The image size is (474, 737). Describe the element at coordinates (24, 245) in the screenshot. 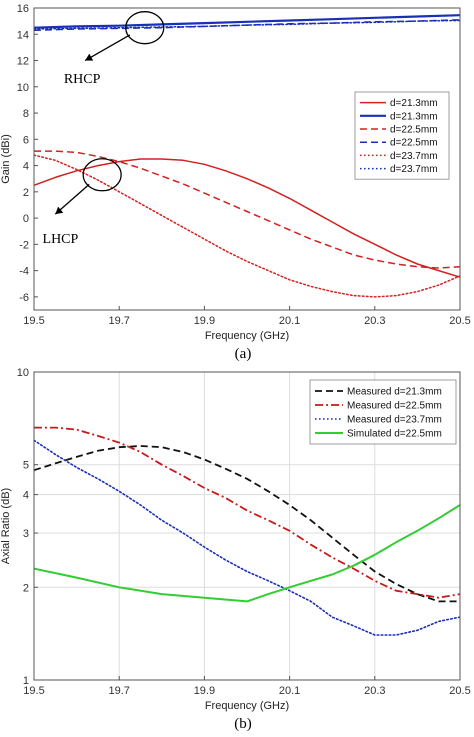

I see `y-tick-label: -2` at that location.